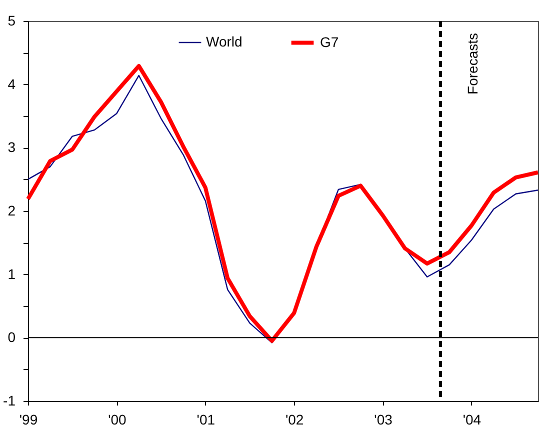 Image resolution: width=550 pixels, height=439 pixels. What do you see at coordinates (12, 274) in the screenshot?
I see `y-tick-label: 1` at bounding box center [12, 274].